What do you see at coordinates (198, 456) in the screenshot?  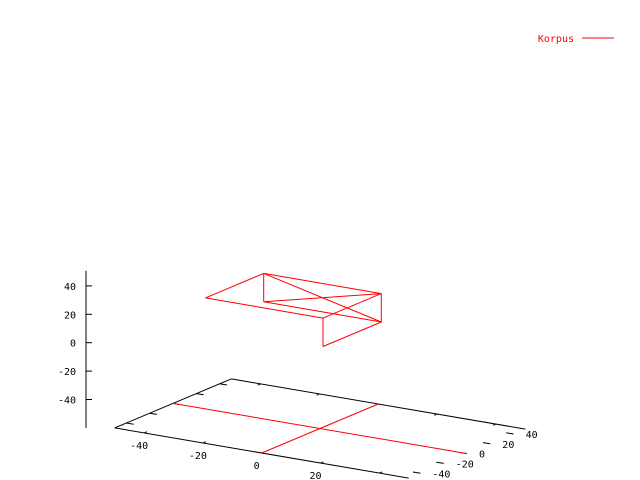 I see `x-tick-label: -20` at bounding box center [198, 456].